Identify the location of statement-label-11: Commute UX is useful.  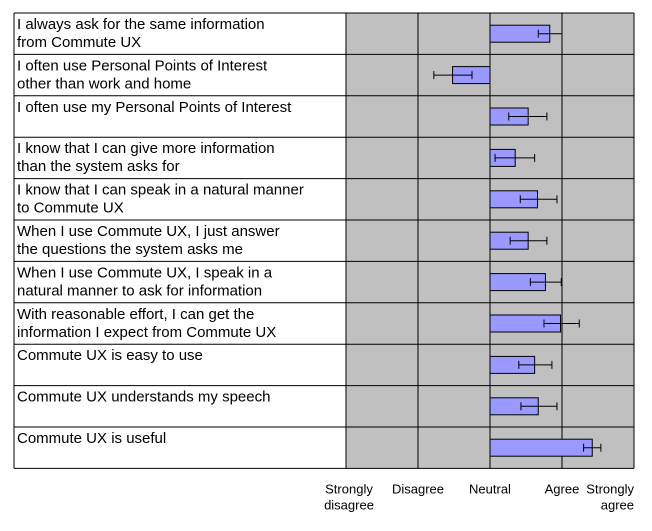
(91, 438).